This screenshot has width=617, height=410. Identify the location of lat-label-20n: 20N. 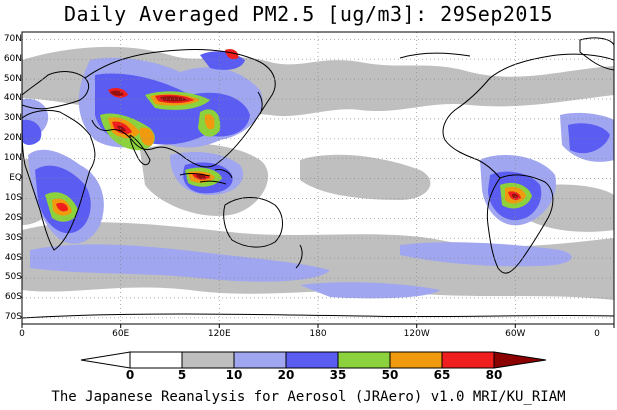
(12, 138).